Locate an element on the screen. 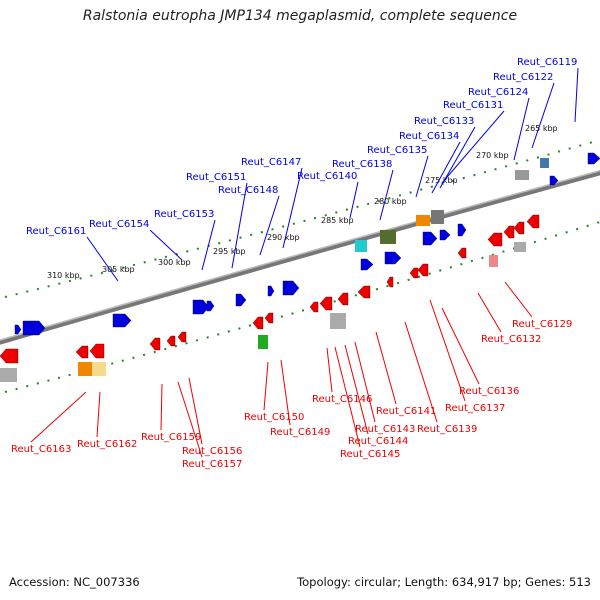 The image size is (600, 600). leader-line-reut-c6139 is located at coordinates (421, 372).